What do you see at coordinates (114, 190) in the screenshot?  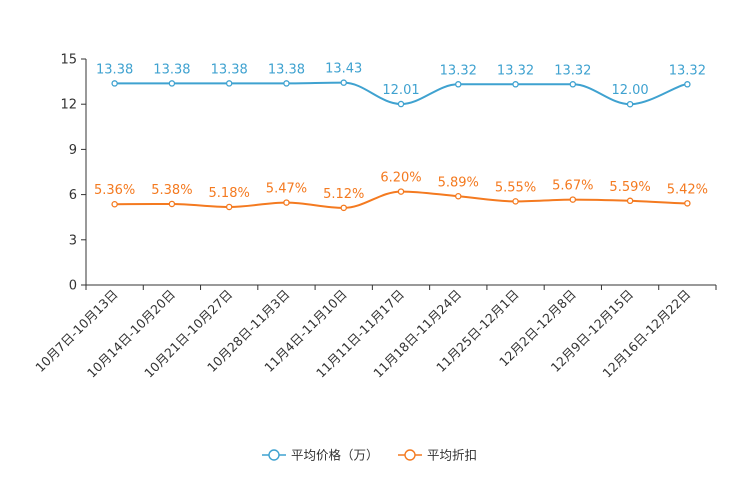 I see `data-label: 5.36%` at bounding box center [114, 190].